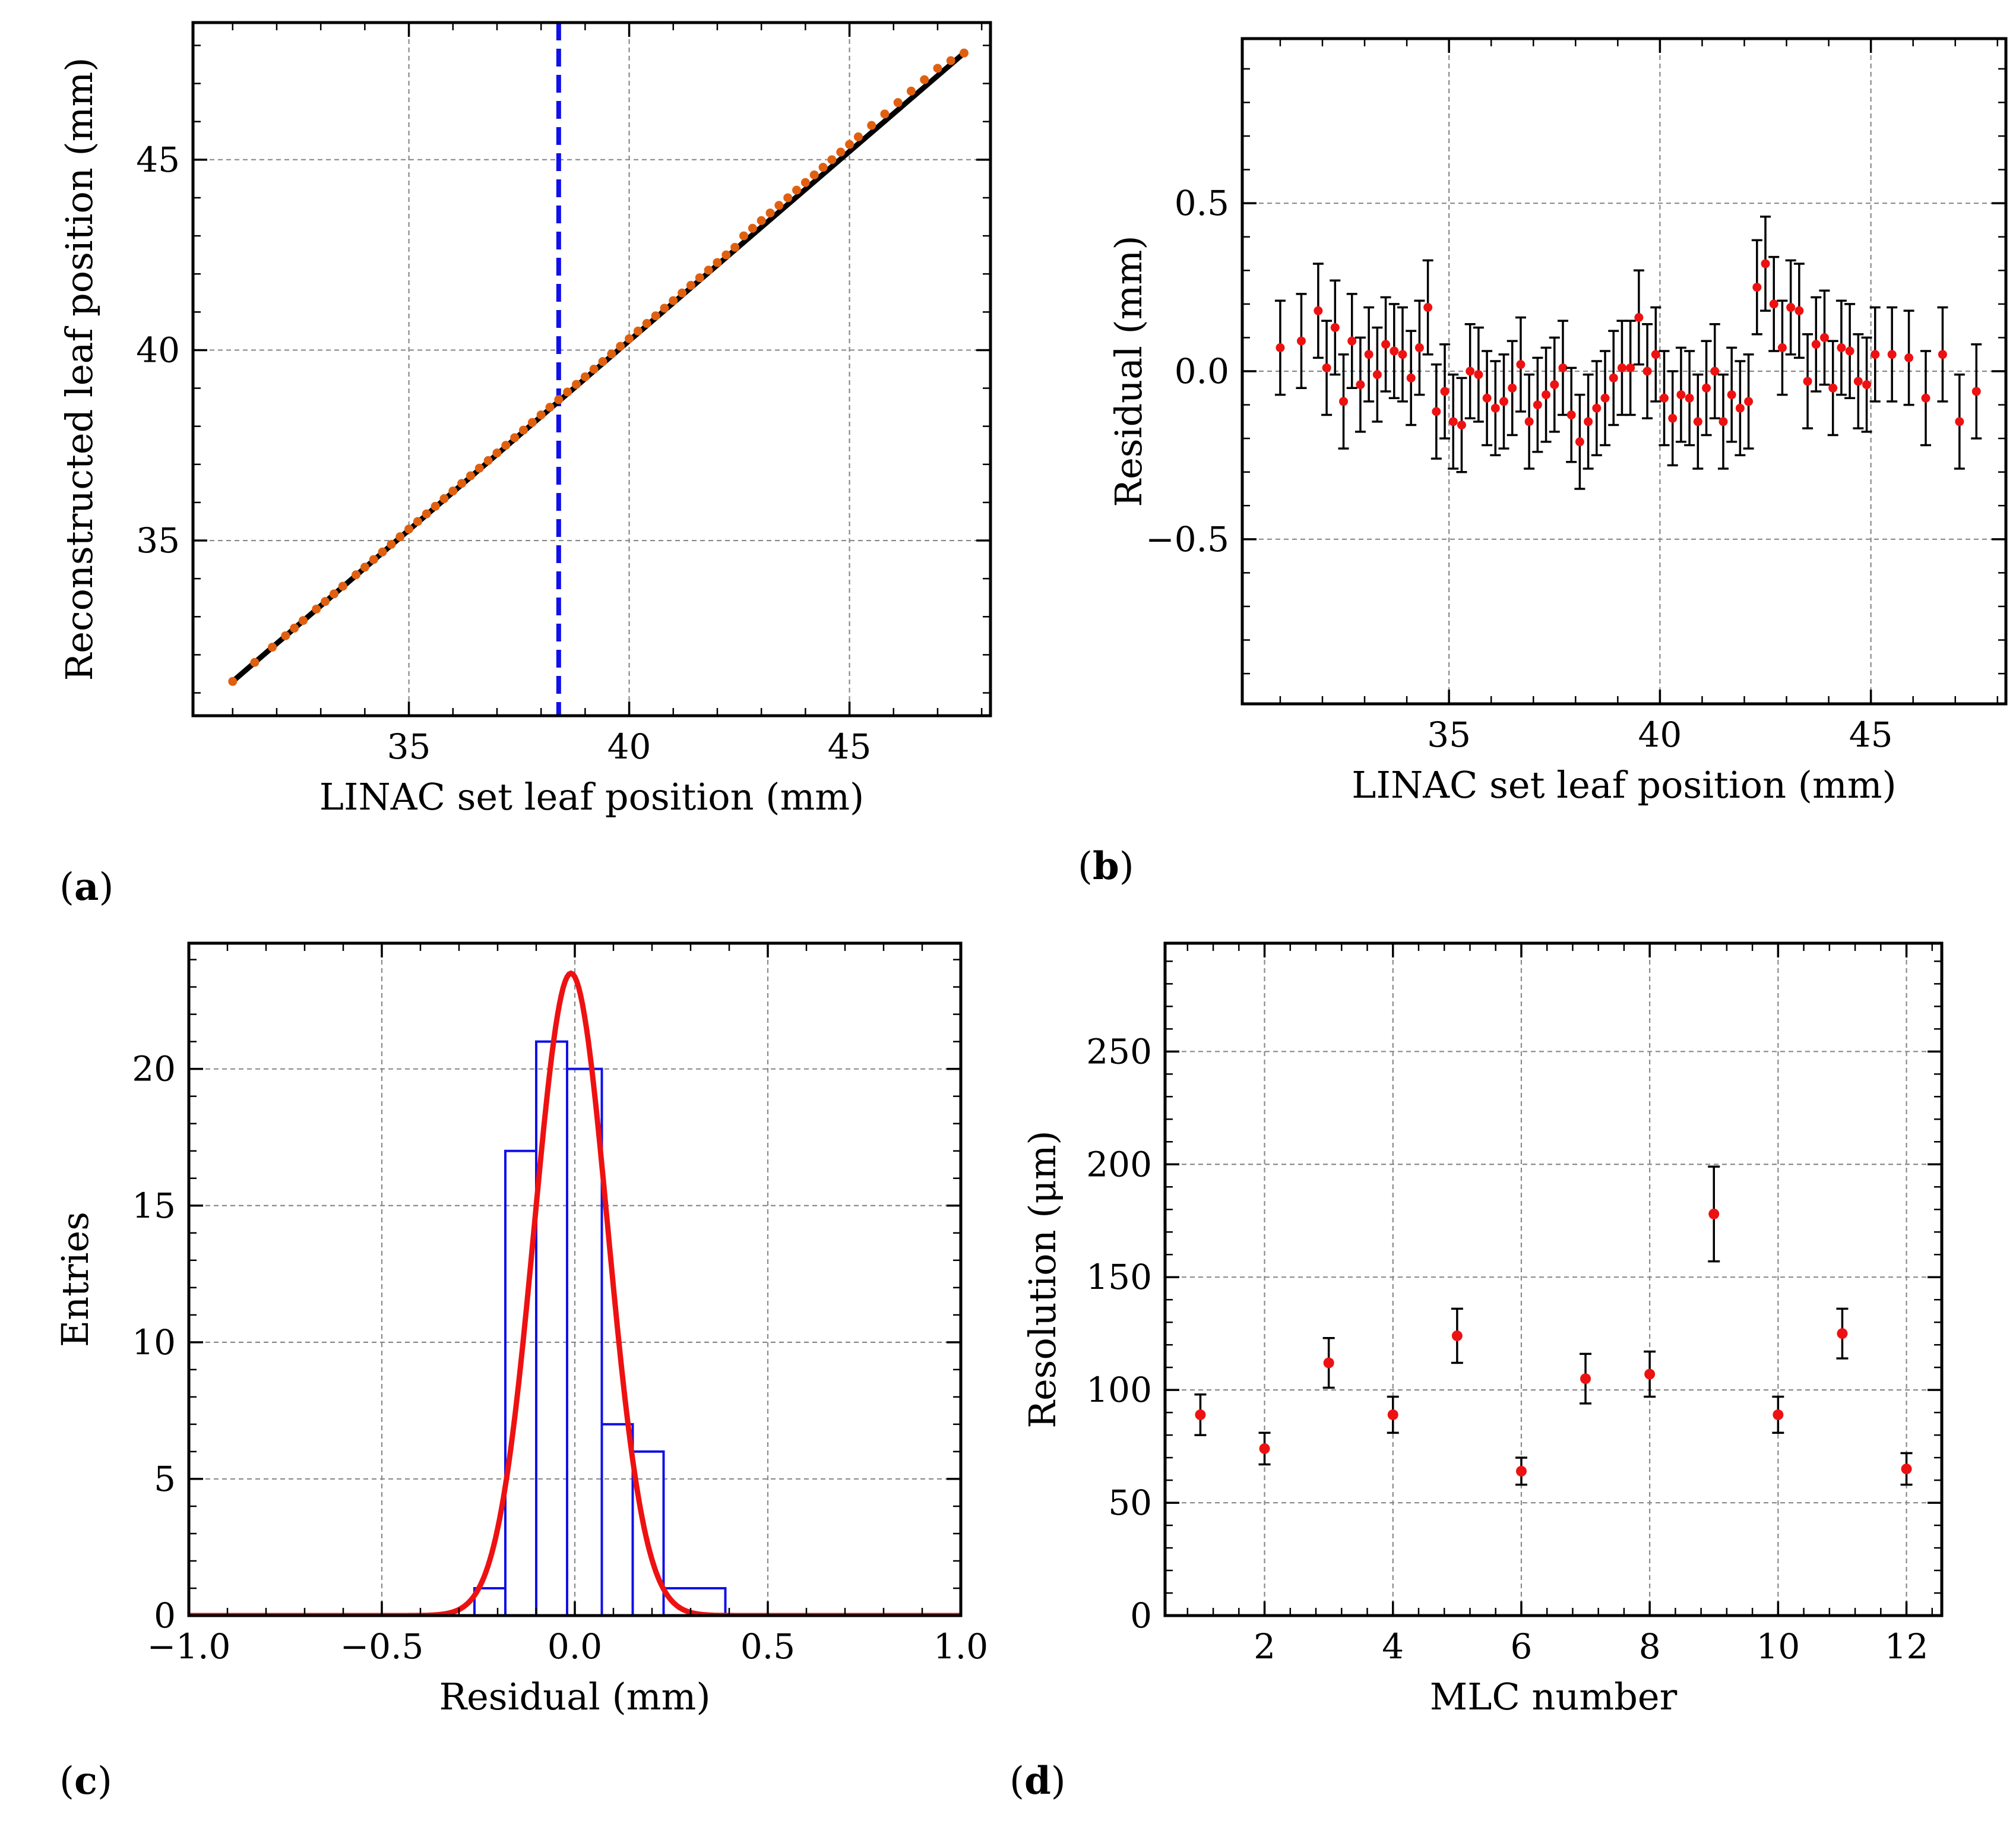  Describe the element at coordinates (574, 1646) in the screenshot. I see `x-tick-label: 0.0` at that location.